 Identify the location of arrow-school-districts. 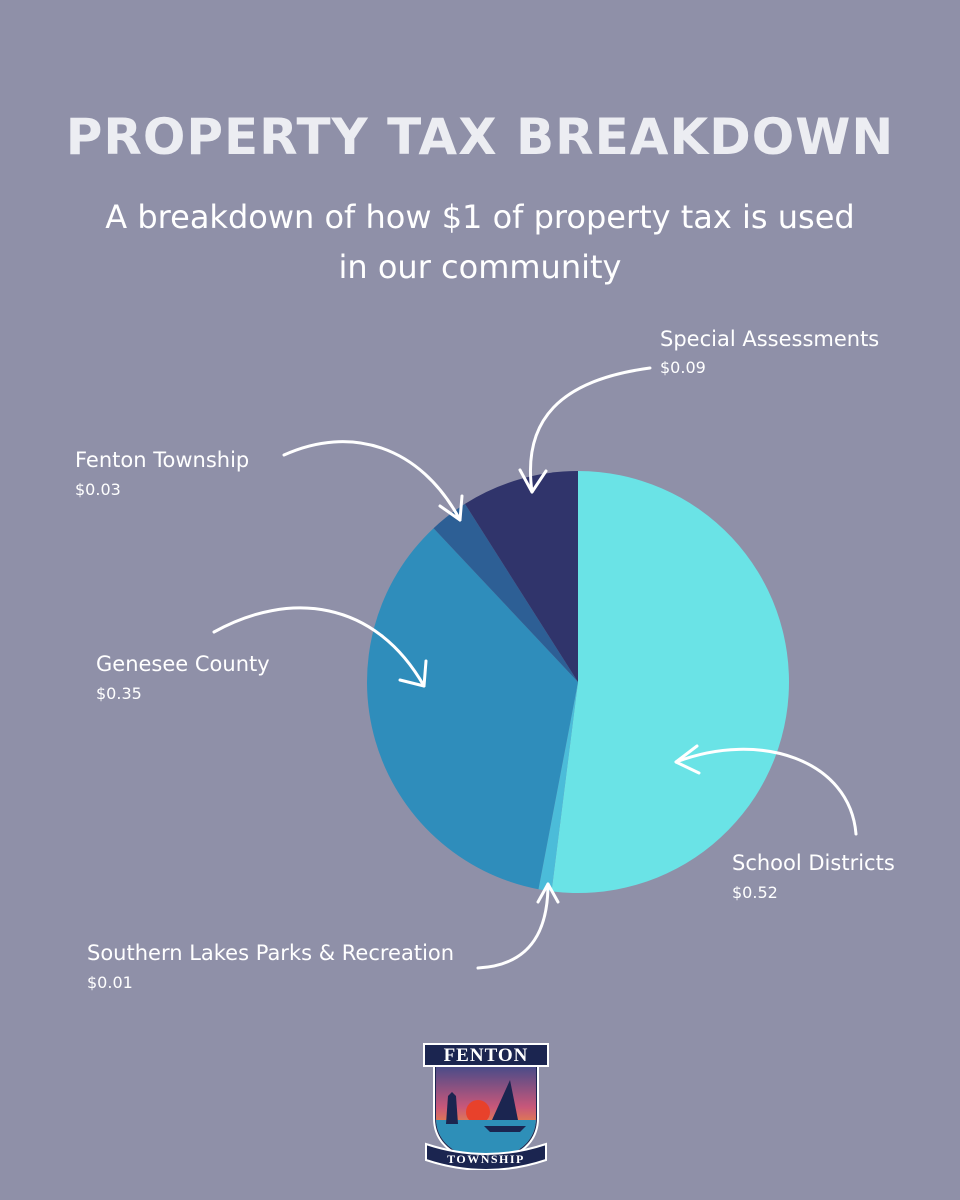
(766, 790).